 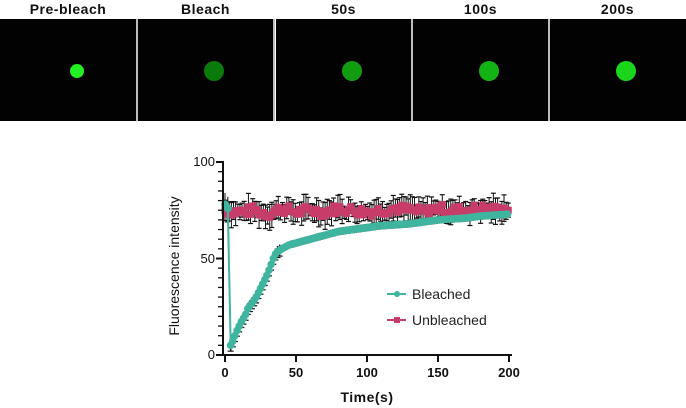 What do you see at coordinates (296, 372) in the screenshot?
I see `x-tick-label: 50` at bounding box center [296, 372].